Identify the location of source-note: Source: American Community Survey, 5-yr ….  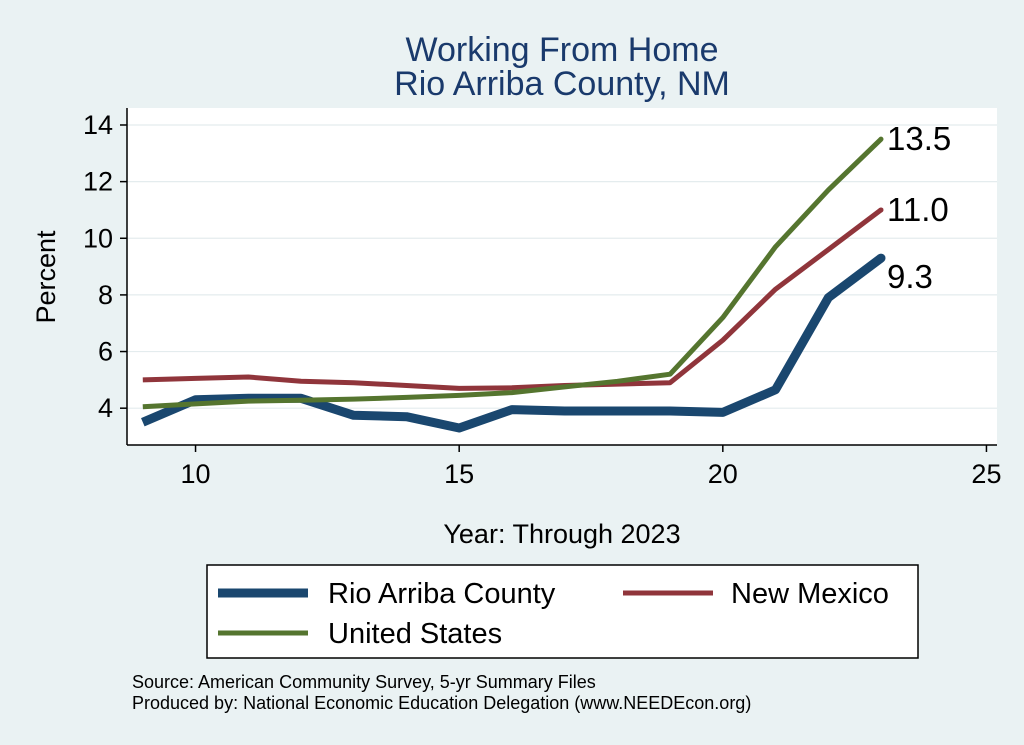
(364, 682).